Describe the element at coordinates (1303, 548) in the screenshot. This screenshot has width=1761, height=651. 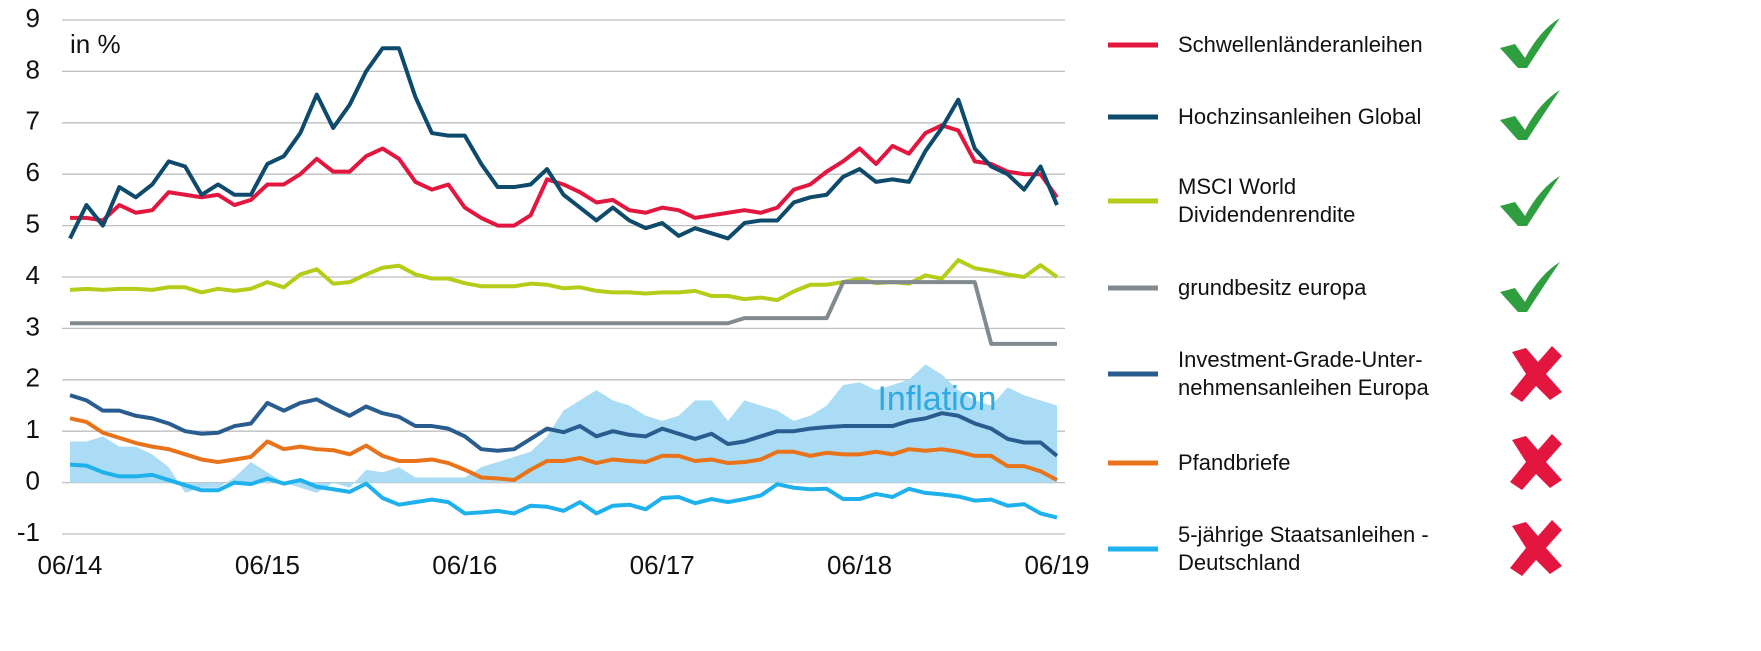
I see `legend-label: 5-jährige Staatsanleihen - Deutschland` at that location.